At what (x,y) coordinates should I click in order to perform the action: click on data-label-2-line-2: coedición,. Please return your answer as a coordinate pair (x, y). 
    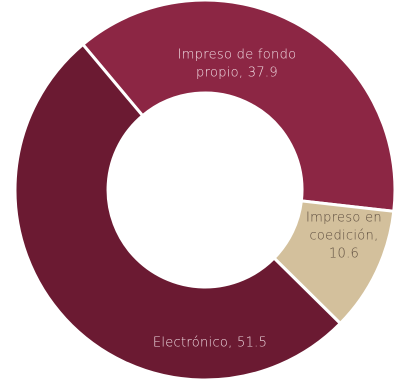
    Looking at the image, I should click on (343, 236).